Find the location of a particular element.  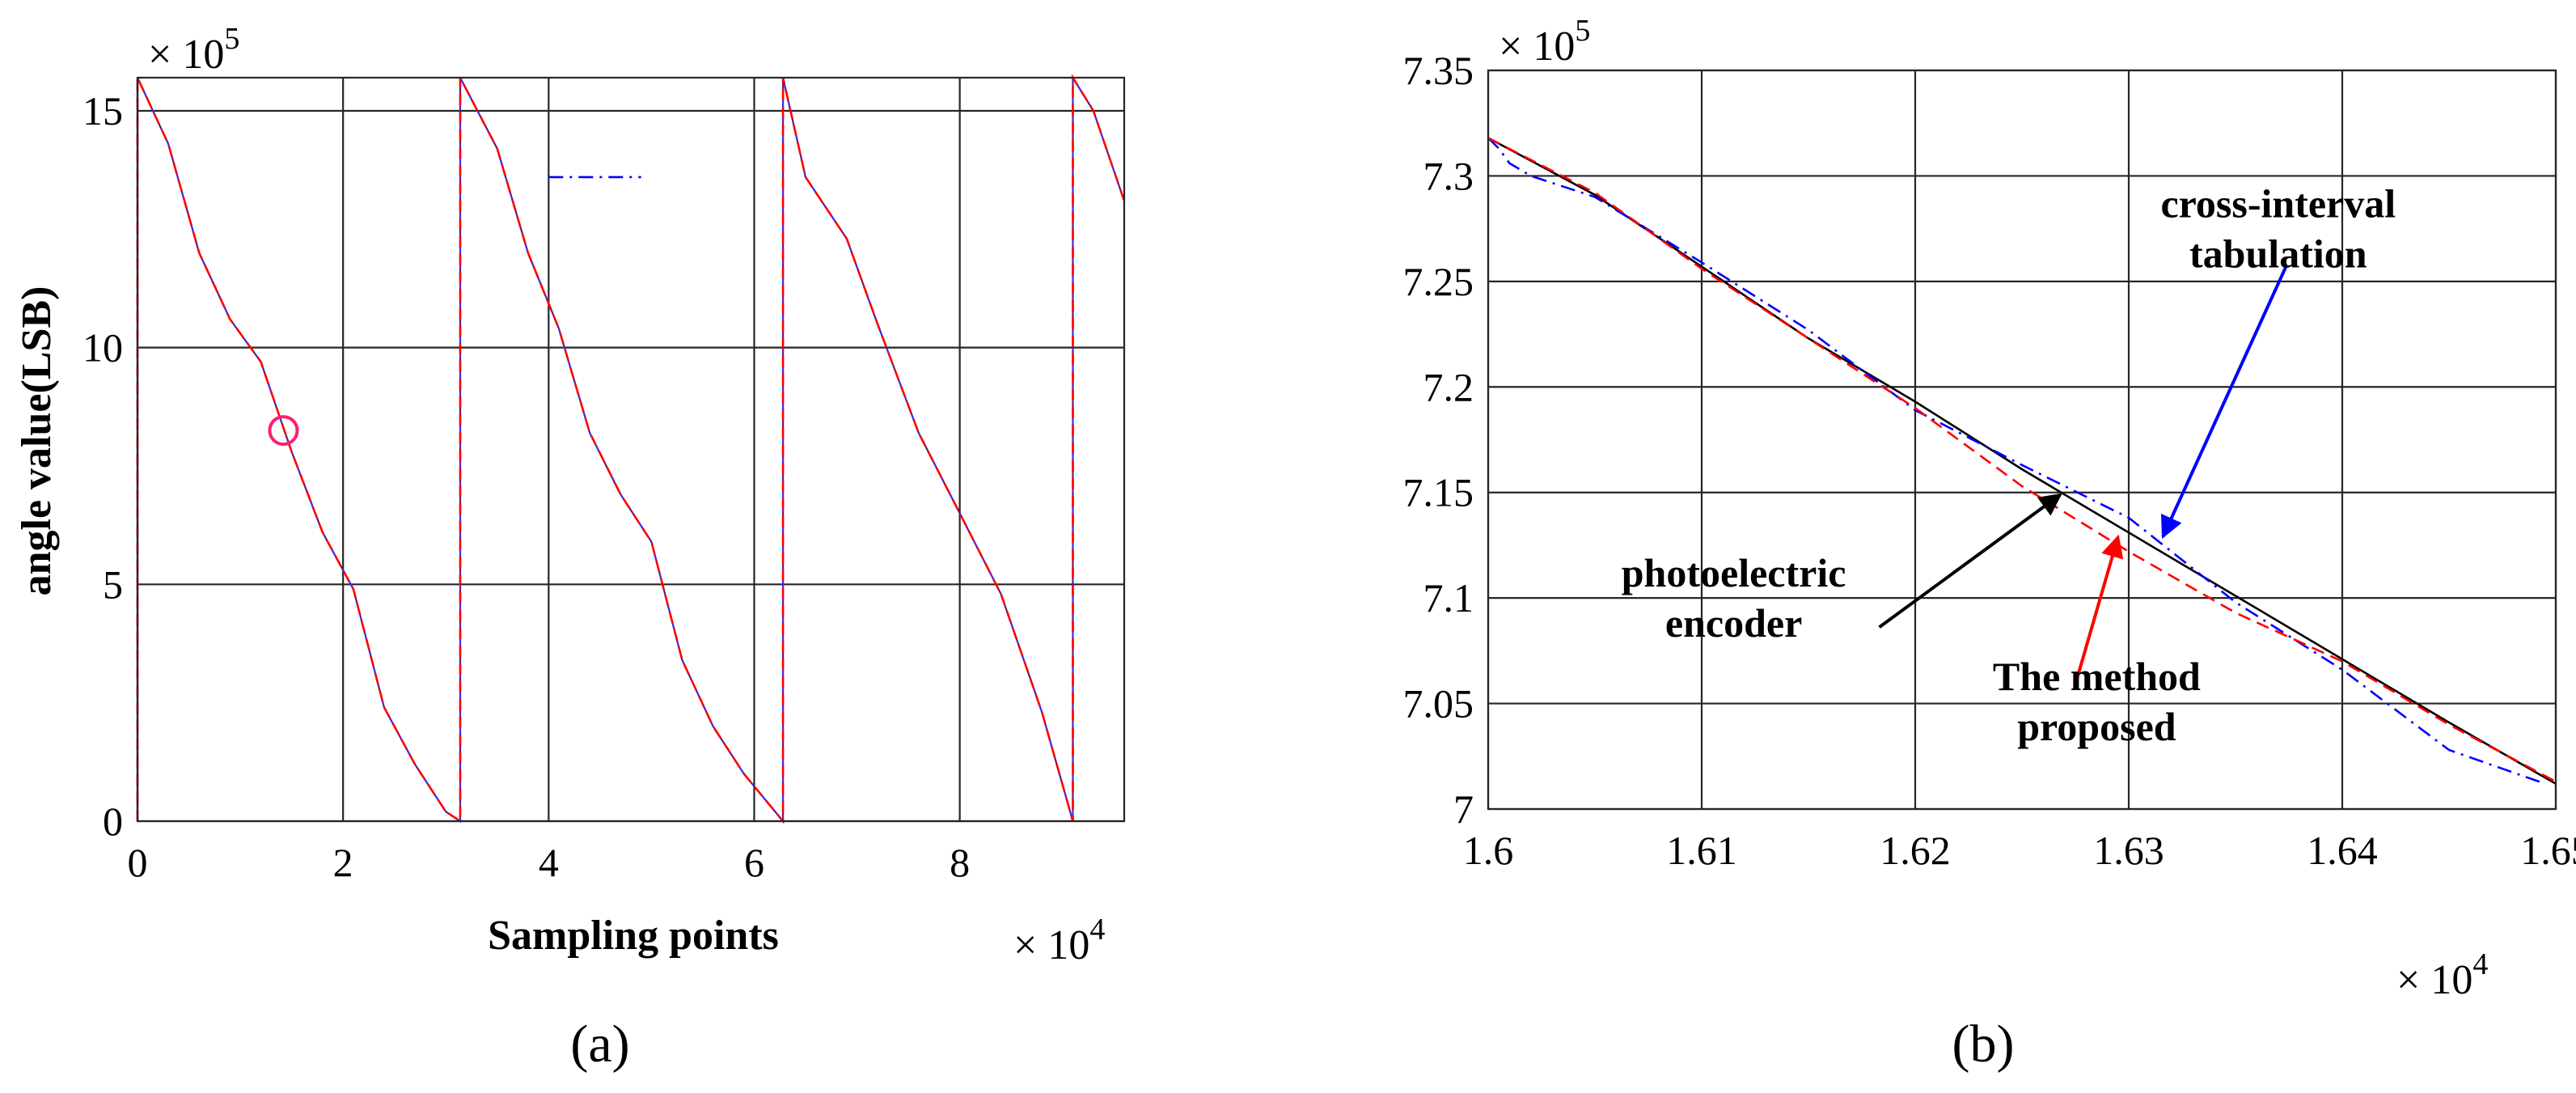

y-tick-labels-b: 7 7.05 7.1 7.15 7.2 7.25 7.3 7.35 is located at coordinates (1439, 440).